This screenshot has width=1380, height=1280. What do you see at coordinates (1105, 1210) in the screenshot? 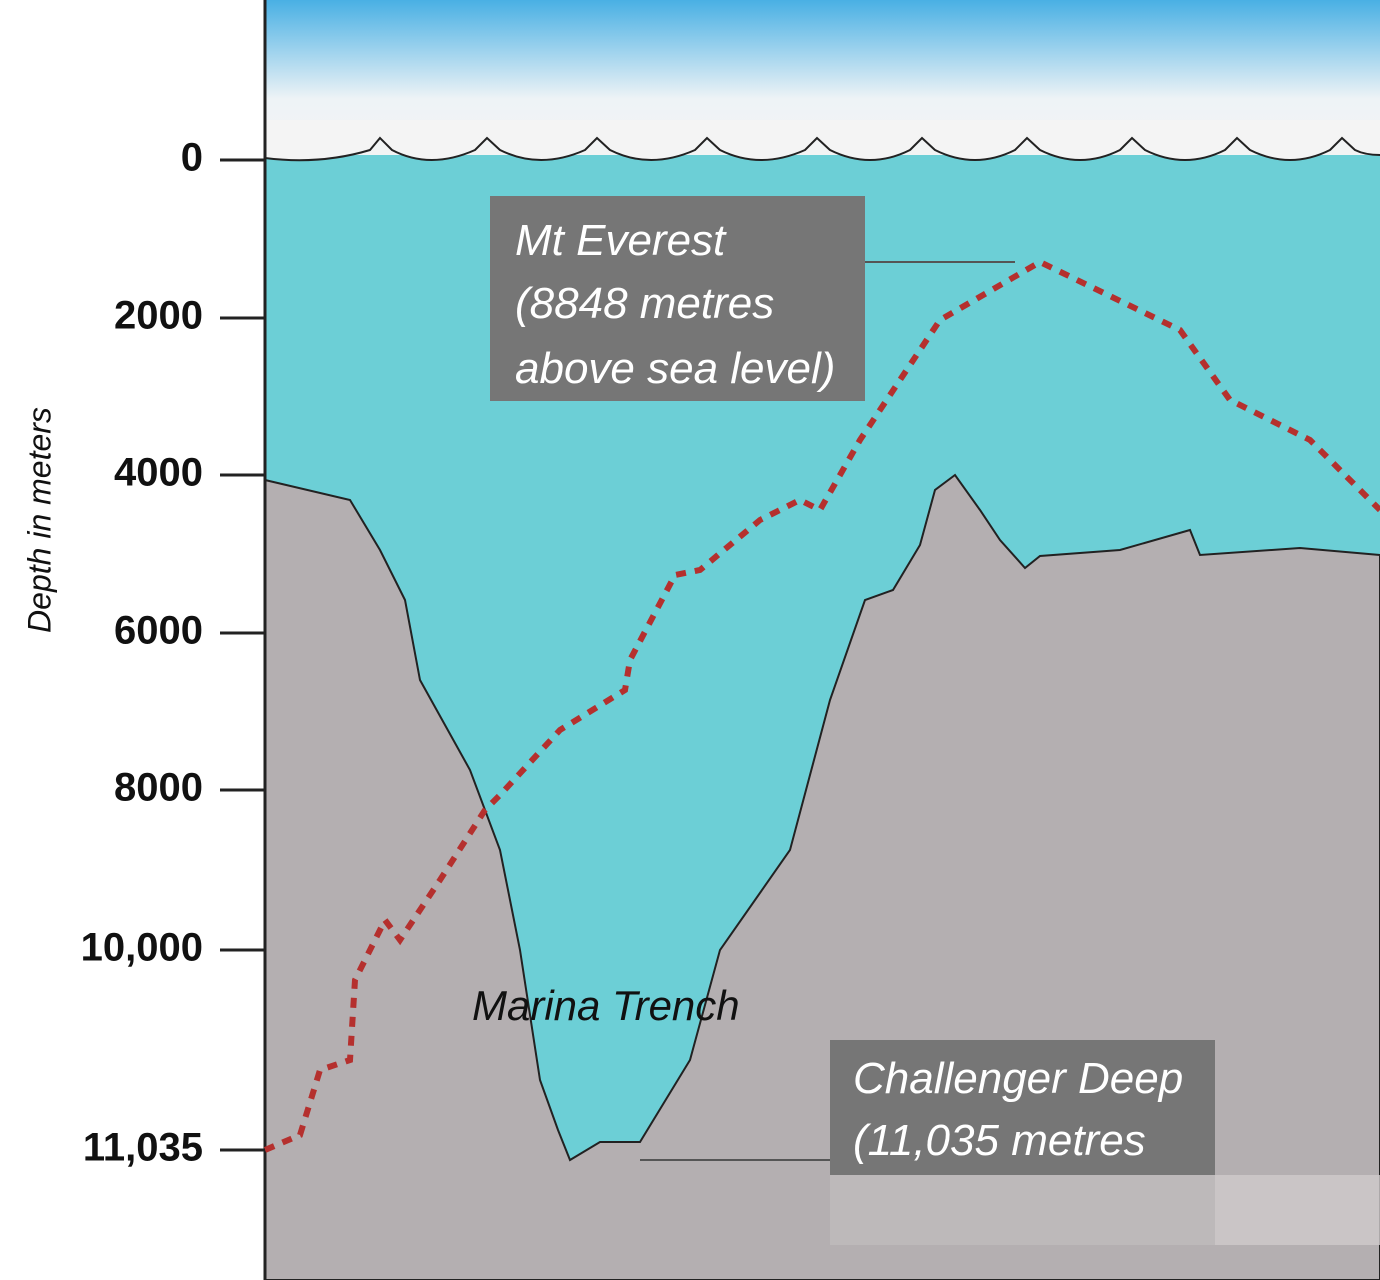
I see `blur-patch` at bounding box center [1105, 1210].